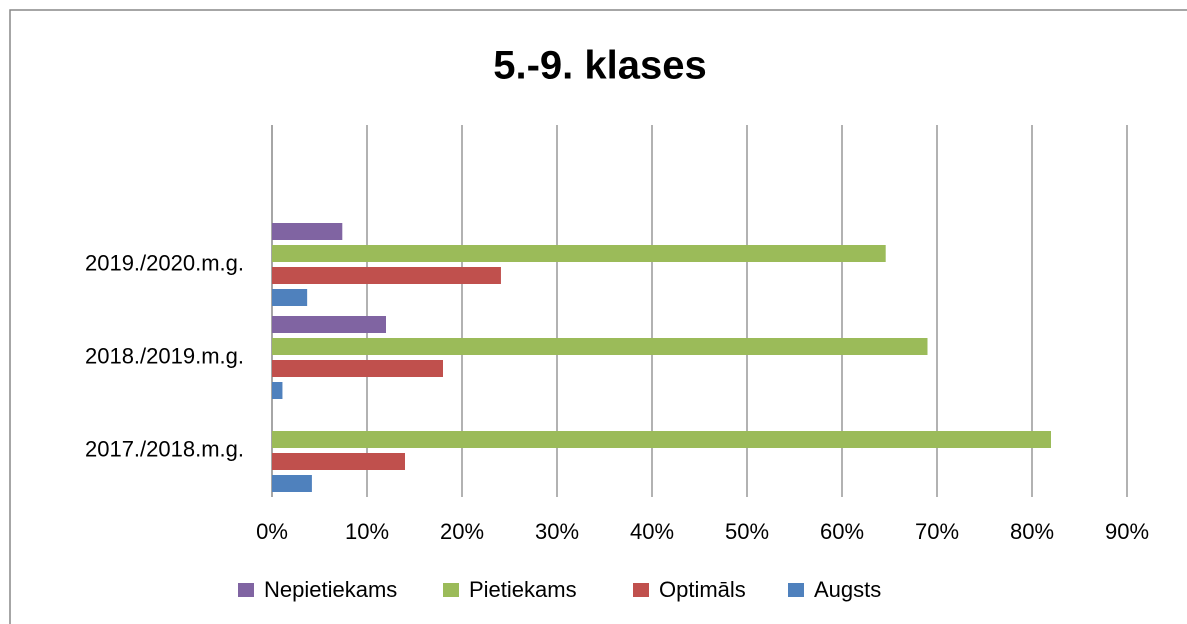 The height and width of the screenshot is (624, 1187). What do you see at coordinates (600, 66) in the screenshot?
I see `chart-title: 5.-9. klases` at bounding box center [600, 66].